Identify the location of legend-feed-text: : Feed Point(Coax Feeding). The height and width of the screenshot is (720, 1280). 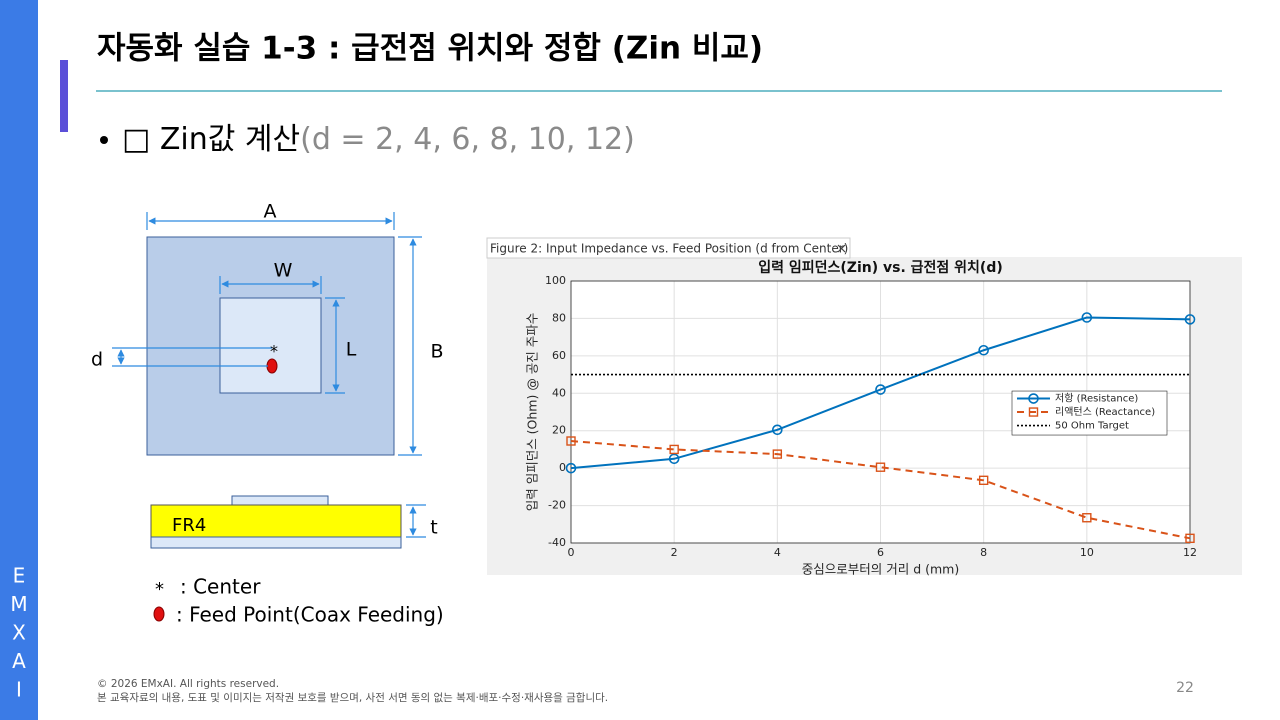
(310, 615).